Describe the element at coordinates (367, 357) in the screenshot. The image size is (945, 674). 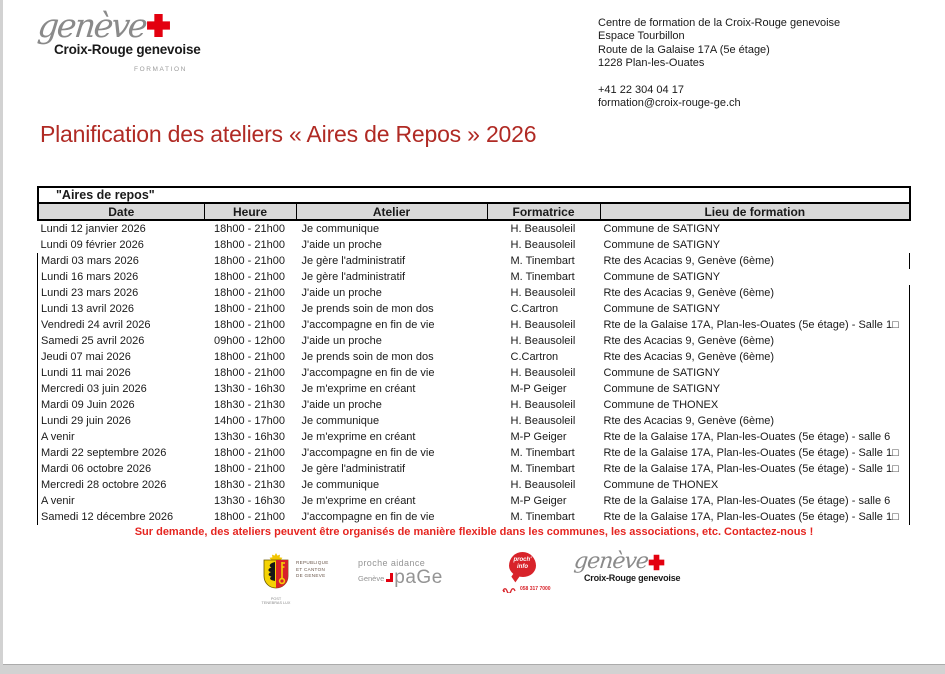
I see `atelier-cell: Je prends soin de mon dos` at that location.